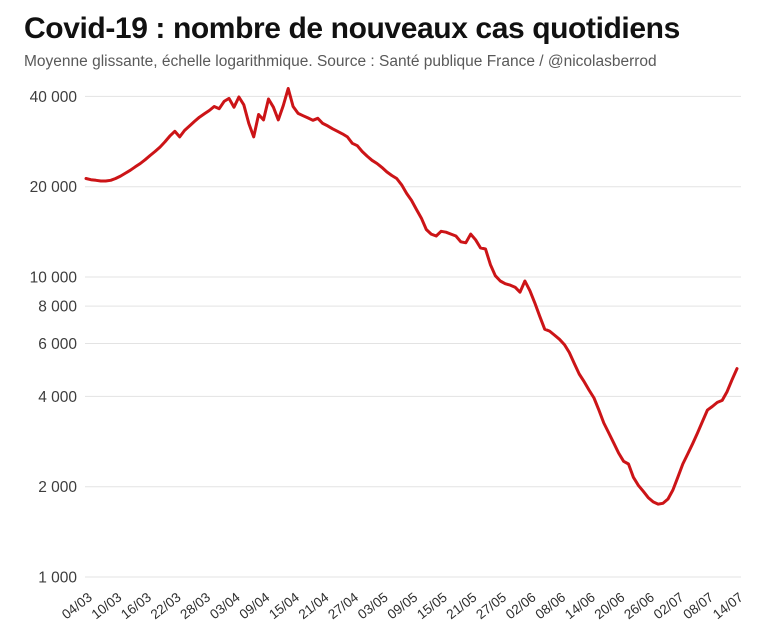 Image resolution: width=771 pixels, height=626 pixels. What do you see at coordinates (284, 605) in the screenshot?
I see `x-tick-label: 15/04` at bounding box center [284, 605].